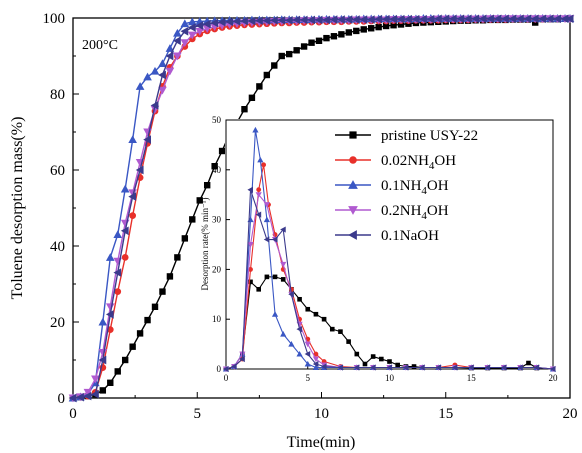 This screenshot has height=453, width=582. I want to click on inset-y-tick-label: 50, so click(217, 120).